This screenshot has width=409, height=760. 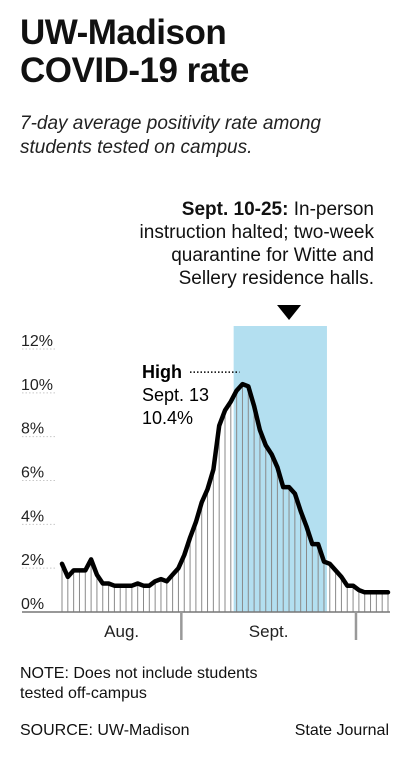 What do you see at coordinates (105, 730) in the screenshot?
I see `source-credit: SOURCE: UW-Madison` at bounding box center [105, 730].